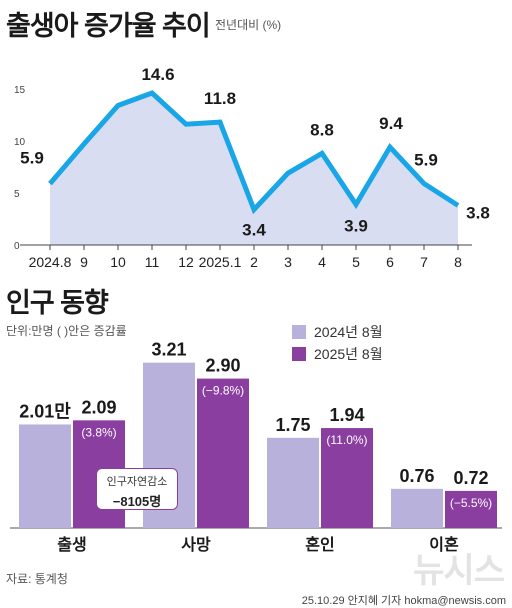  Describe the element at coordinates (348, 332) in the screenshot. I see `legend-label-prev: 2024년 8월` at that location.